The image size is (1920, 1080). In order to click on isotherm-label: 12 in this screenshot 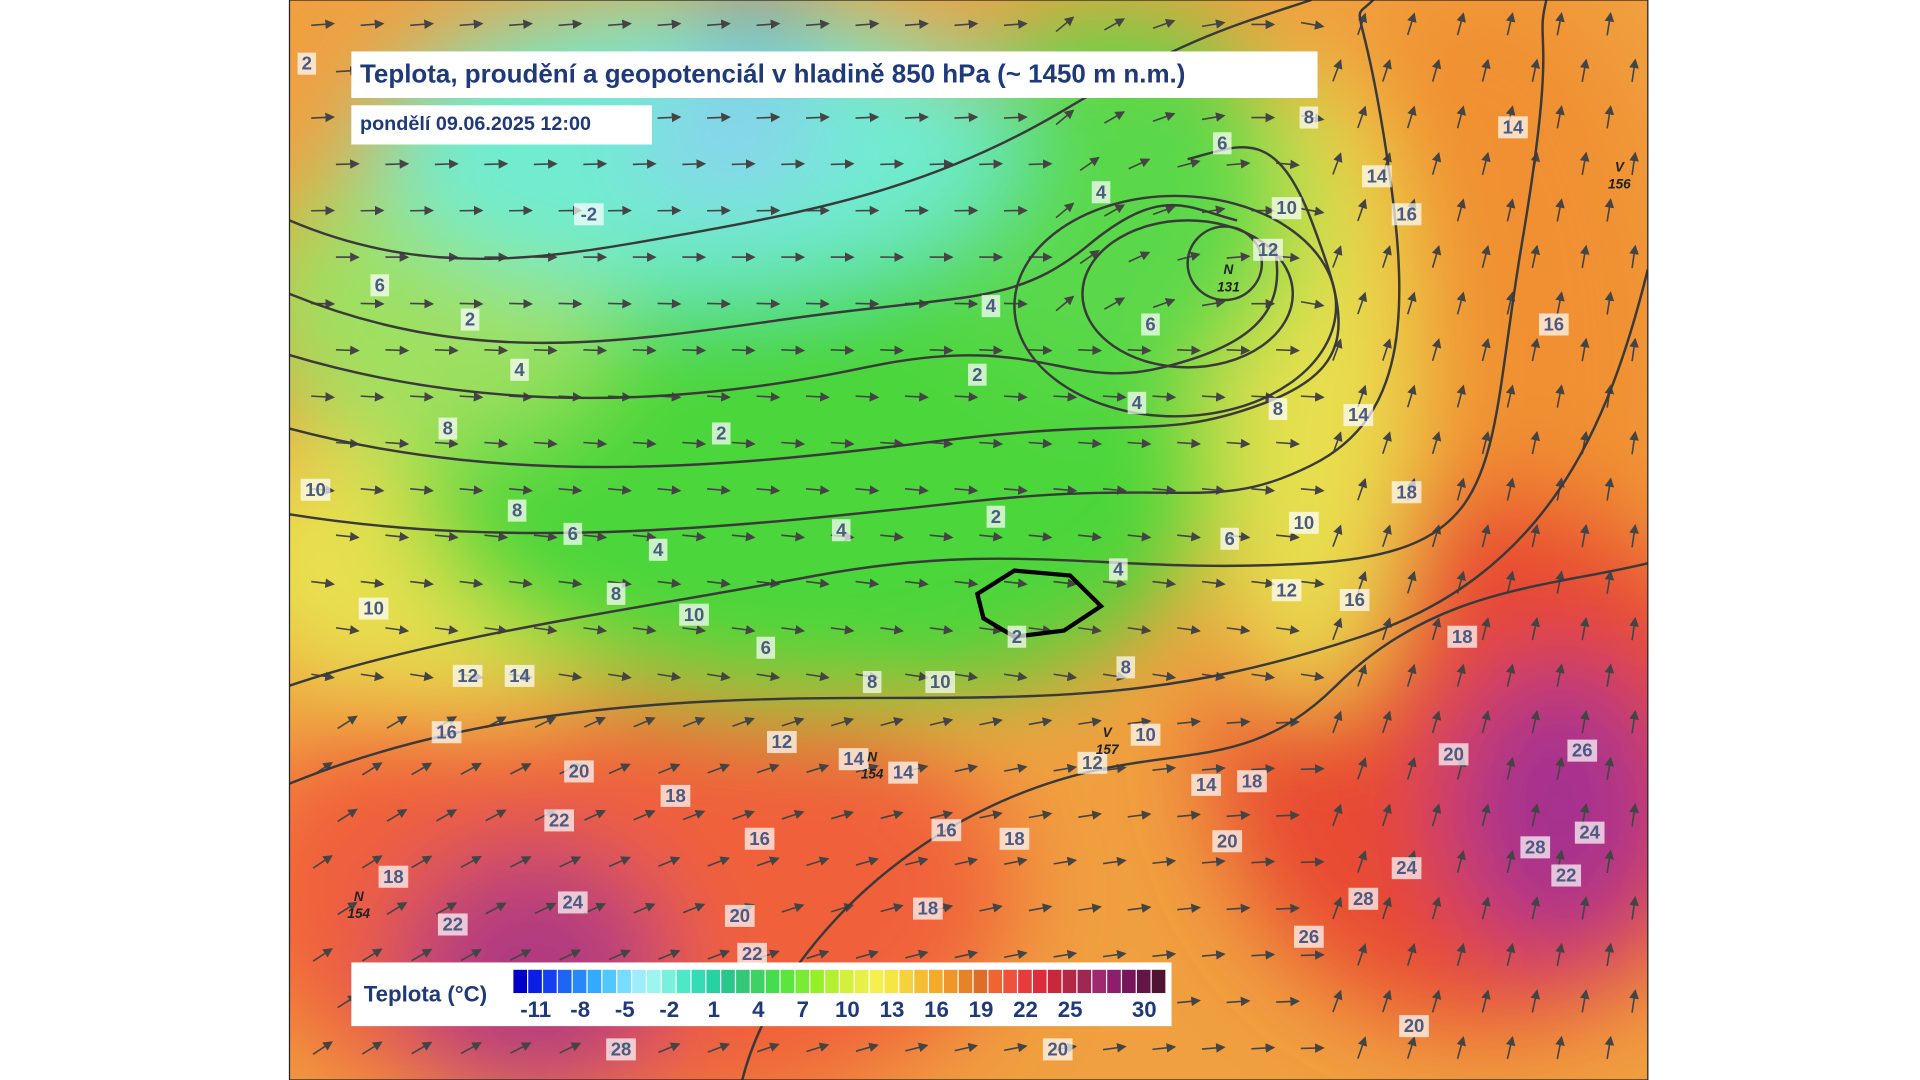, I will do `click(1268, 249)`.